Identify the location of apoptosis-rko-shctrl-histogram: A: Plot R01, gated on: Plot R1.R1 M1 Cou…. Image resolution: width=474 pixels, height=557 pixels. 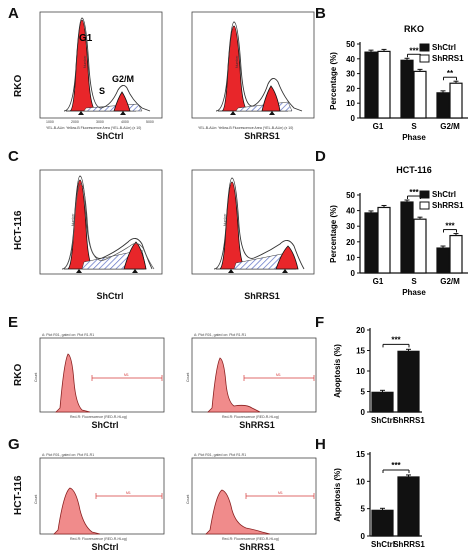
(99, 376).